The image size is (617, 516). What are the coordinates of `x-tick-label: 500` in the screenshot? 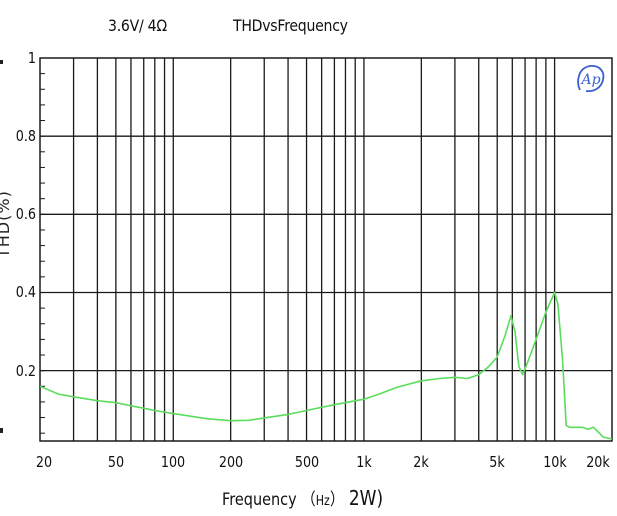 It's located at (306, 462).